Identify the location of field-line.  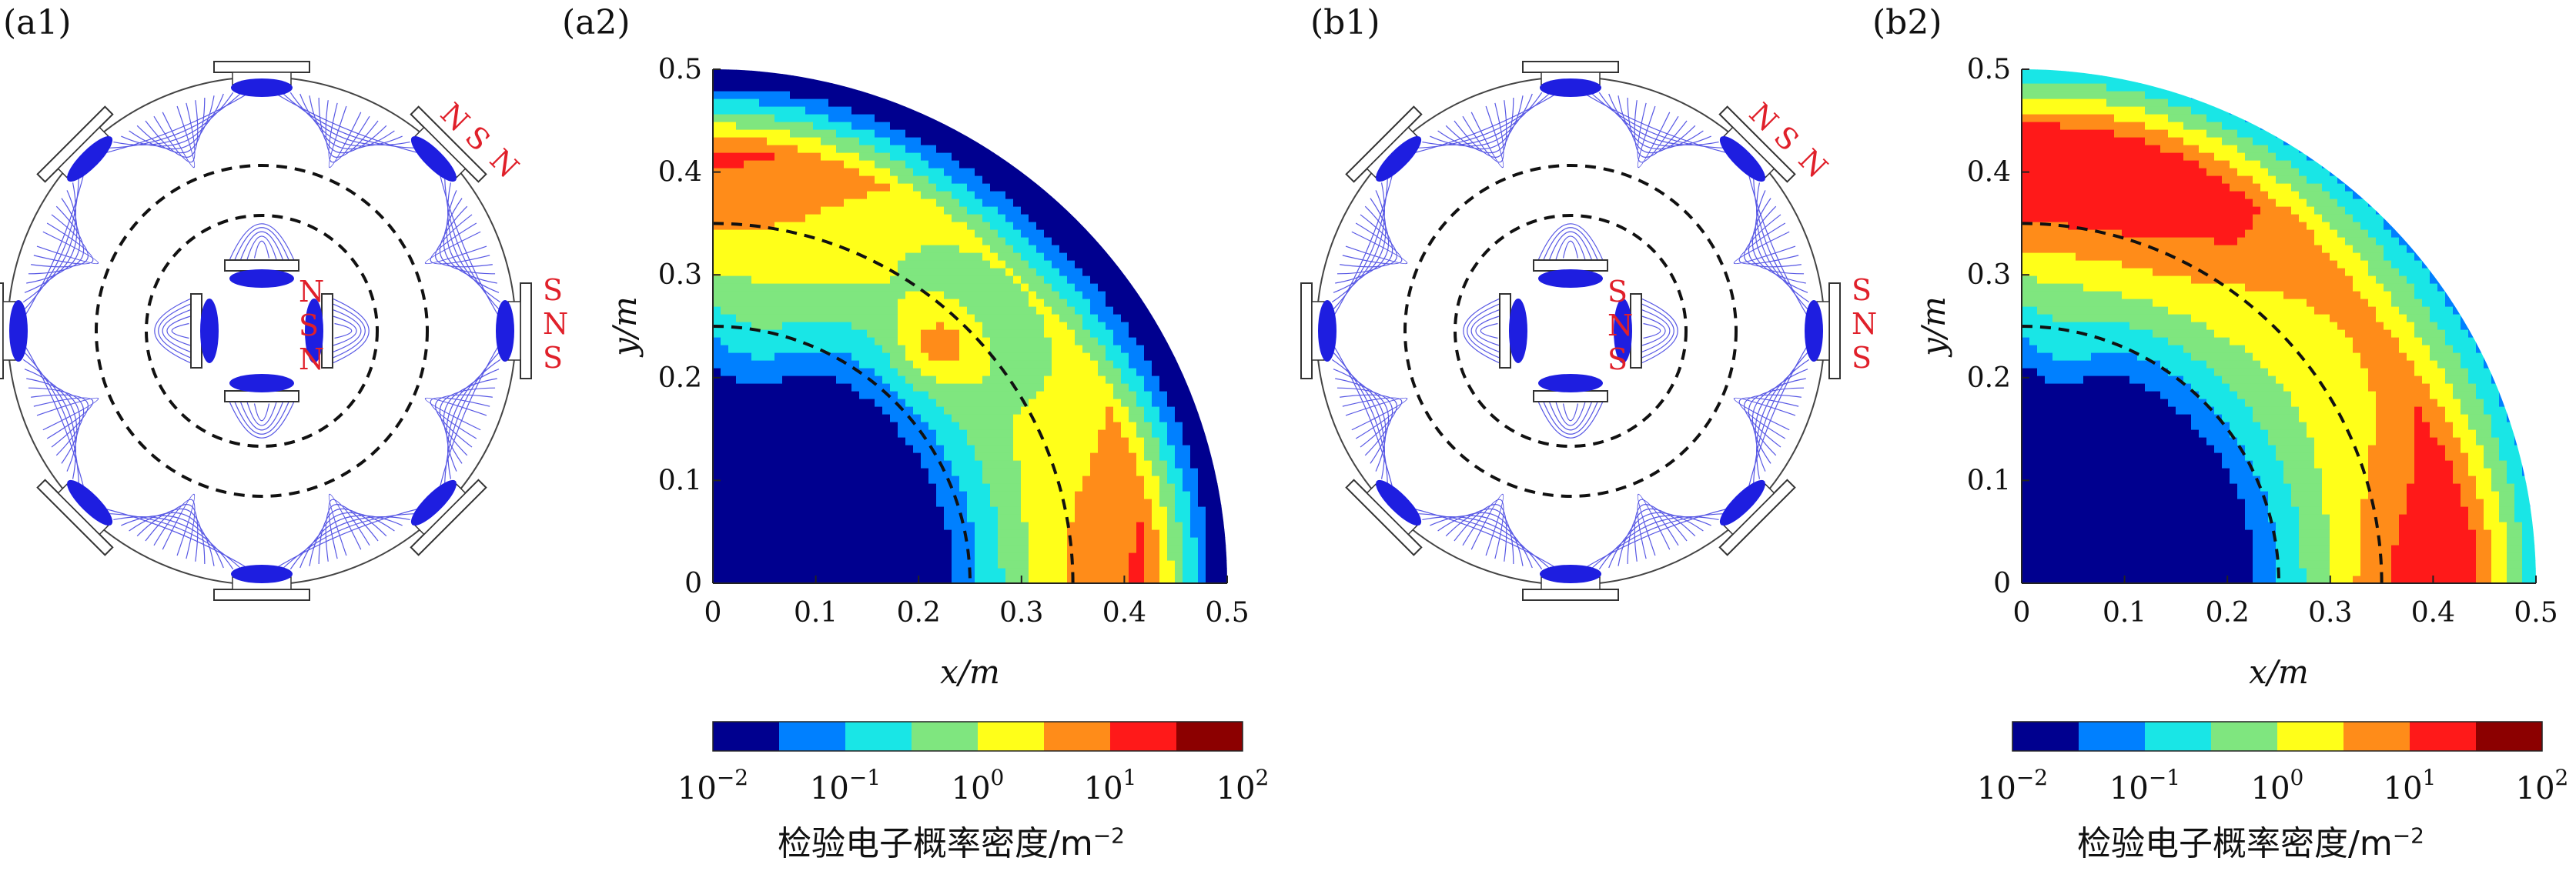
(1783, 419).